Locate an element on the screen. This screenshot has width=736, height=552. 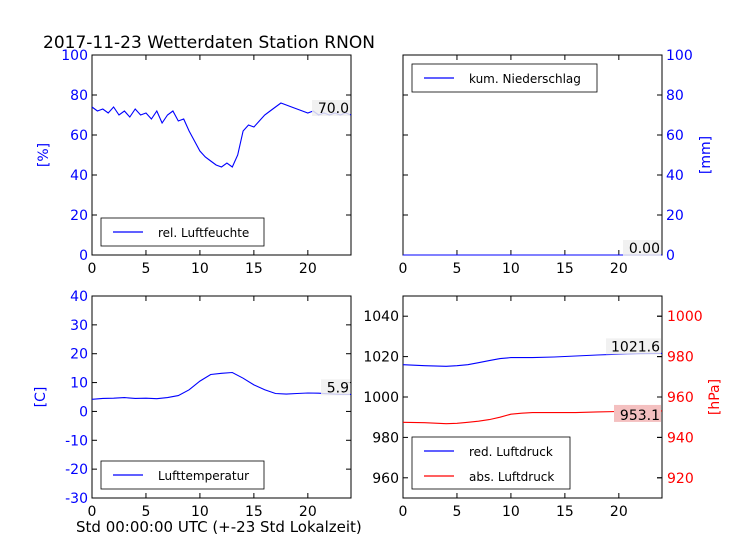
annotation-value: 5.9 is located at coordinates (338, 388).